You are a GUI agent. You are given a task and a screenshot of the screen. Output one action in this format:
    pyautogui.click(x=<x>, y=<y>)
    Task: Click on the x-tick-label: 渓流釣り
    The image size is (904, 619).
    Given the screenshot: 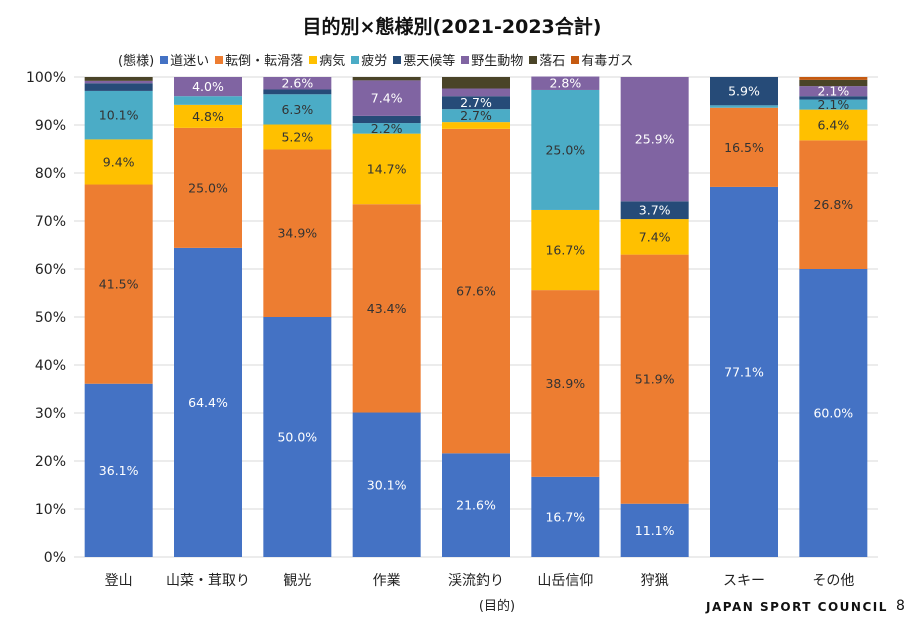 What is the action you would take?
    pyautogui.click(x=476, y=581)
    